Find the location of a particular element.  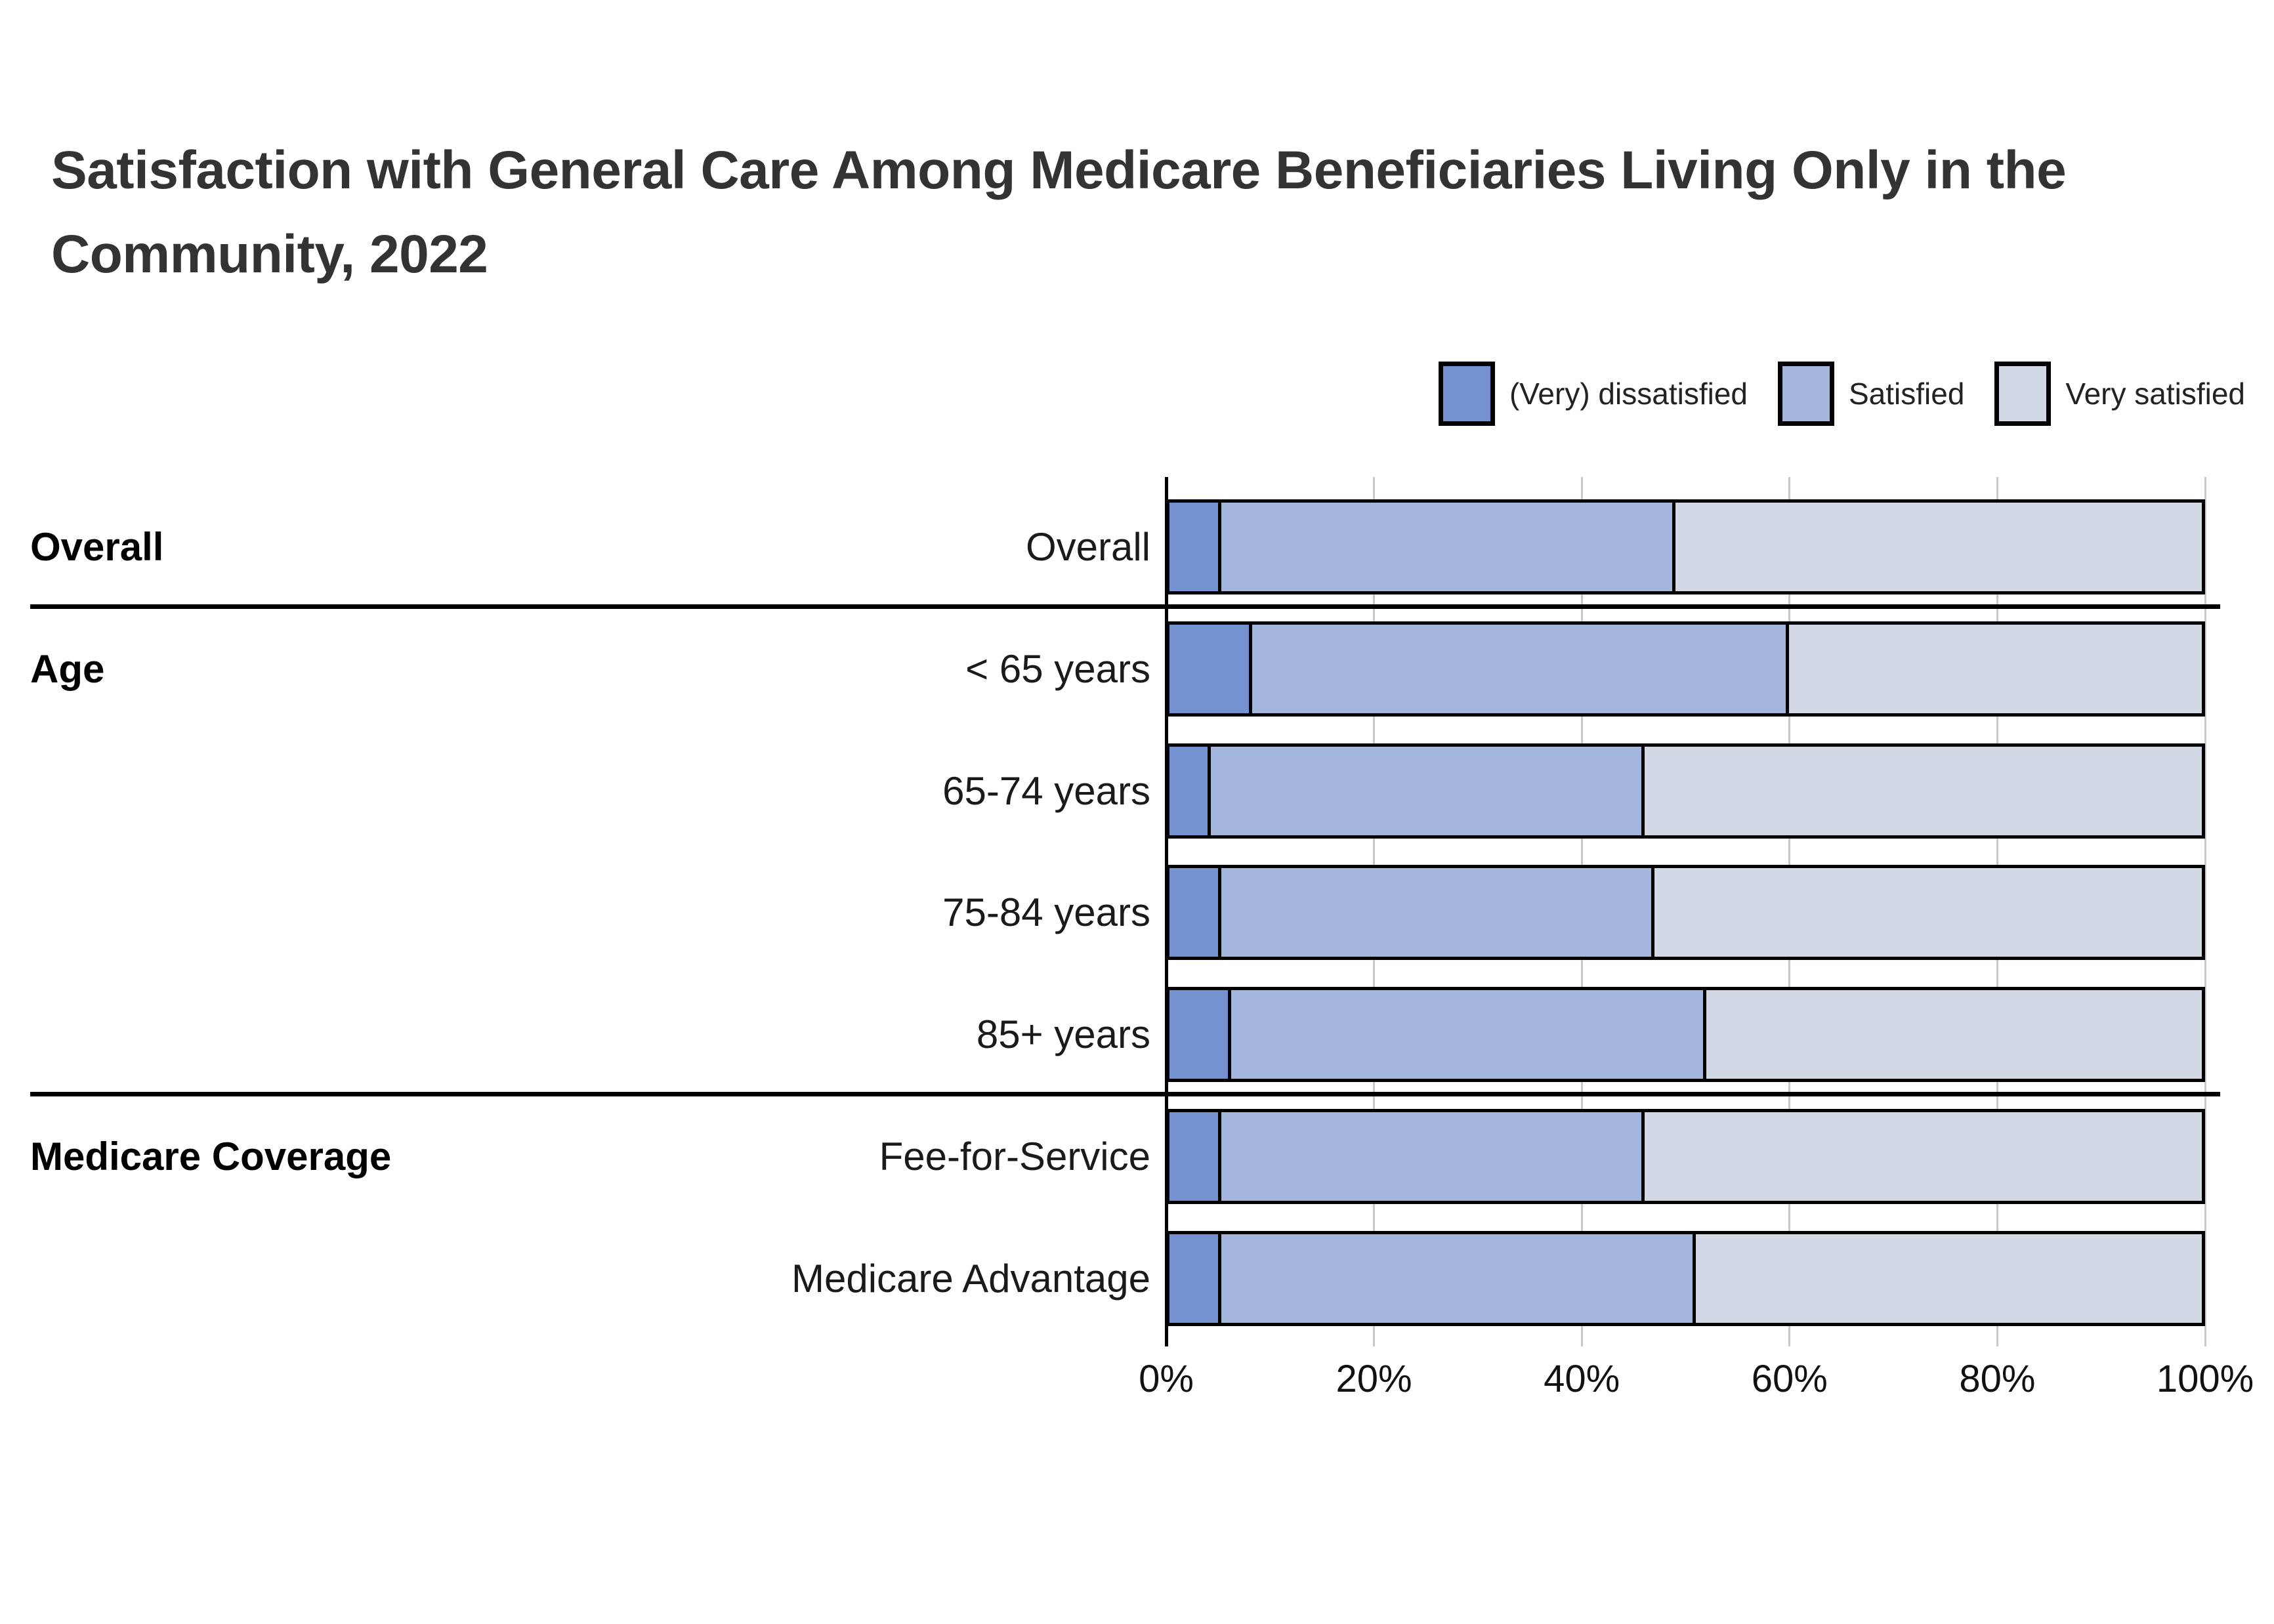

bar-overall is located at coordinates (1685, 546).